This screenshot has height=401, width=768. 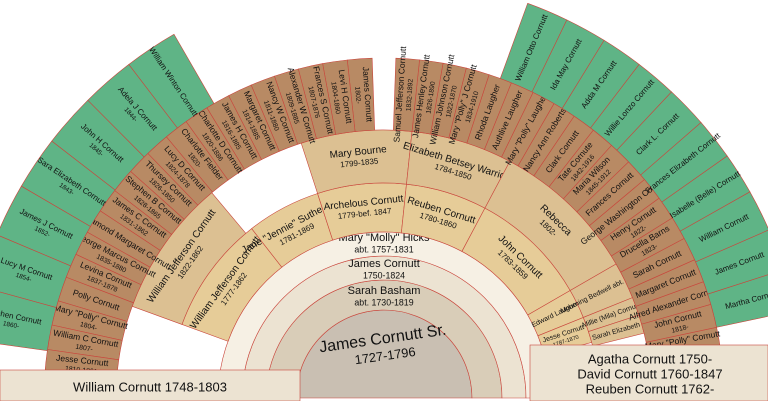 I want to click on label-line: 1854-, so click(x=24, y=278).